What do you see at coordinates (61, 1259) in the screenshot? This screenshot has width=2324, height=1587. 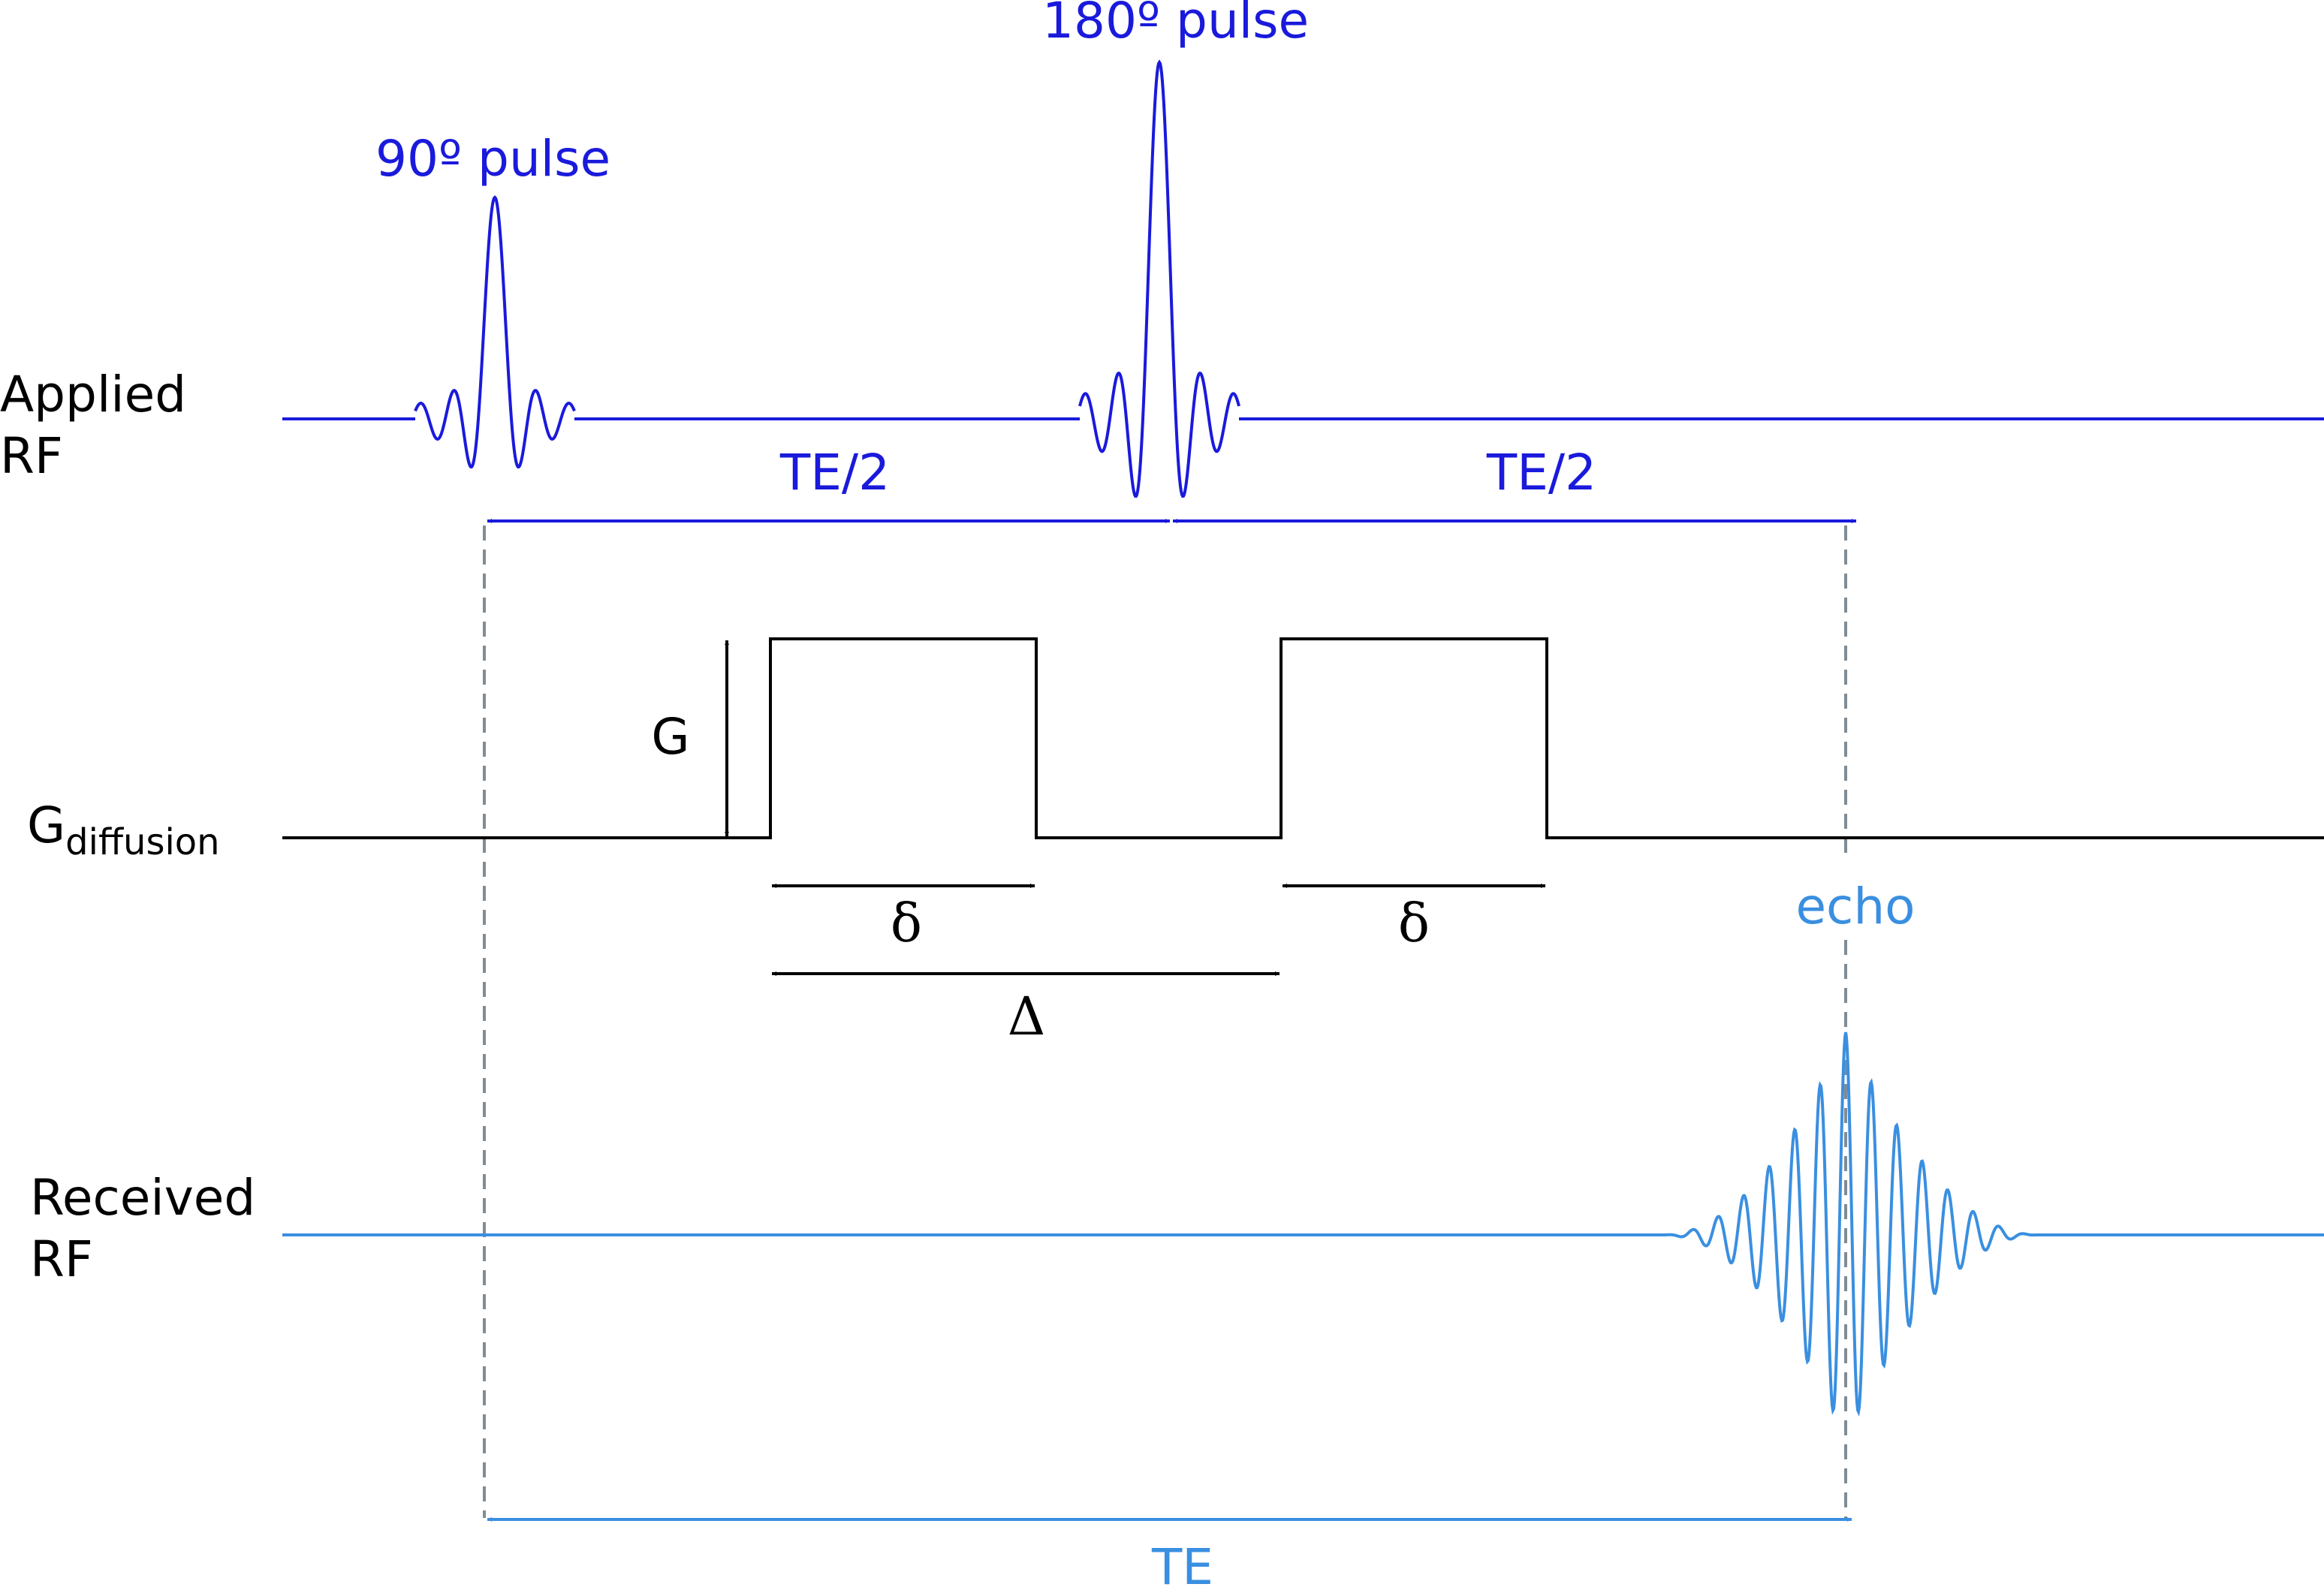 I see `received-rf-label-line2: RF` at bounding box center [61, 1259].